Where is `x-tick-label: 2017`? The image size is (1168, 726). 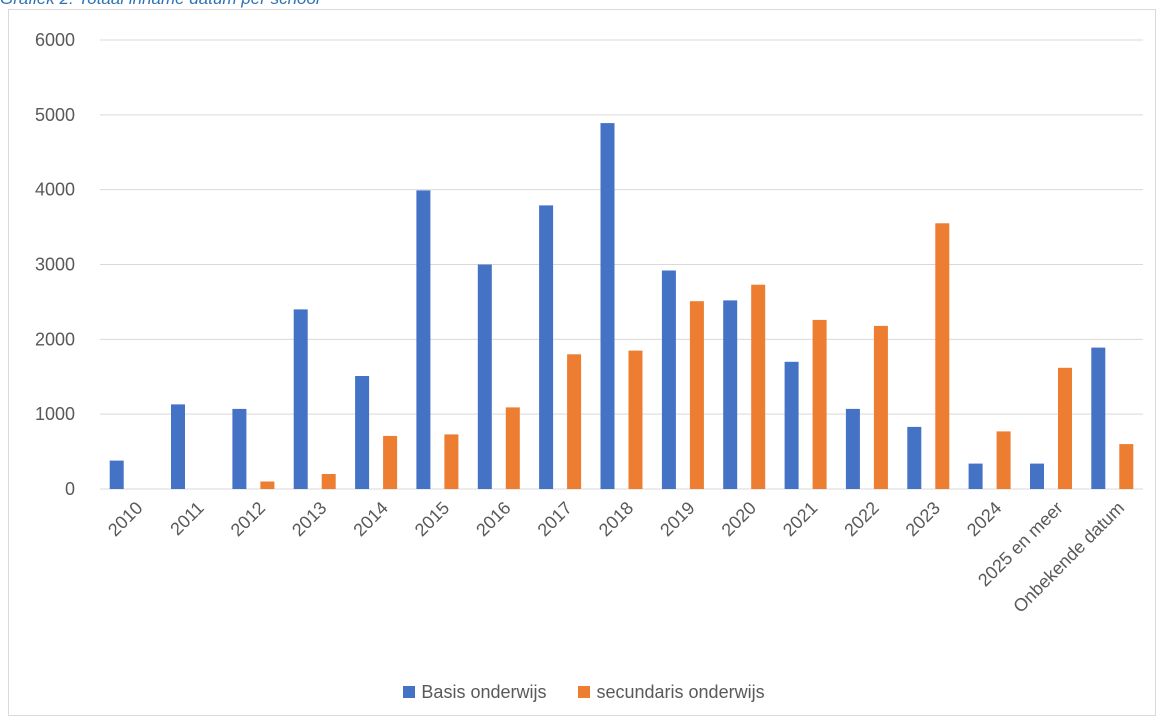
x-tick-label: 2017 is located at coordinates (555, 519).